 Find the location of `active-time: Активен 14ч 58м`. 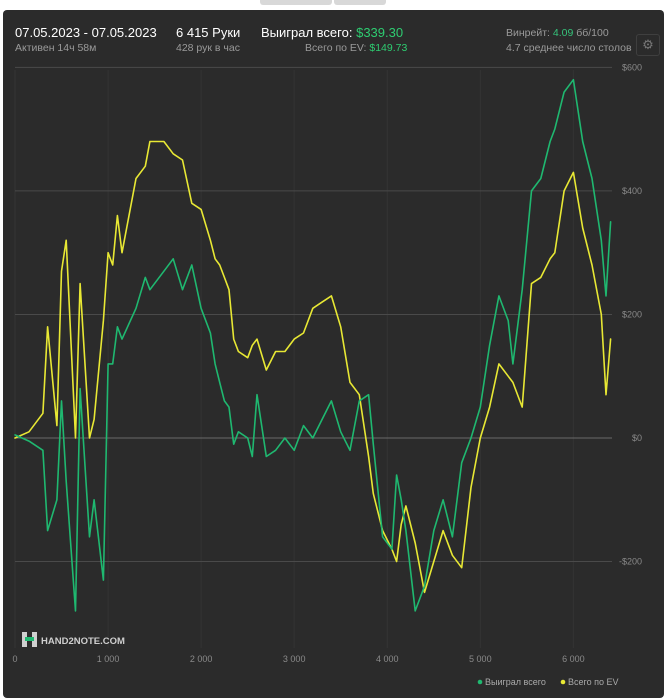

active-time: Активен 14ч 58м is located at coordinates (56, 48).